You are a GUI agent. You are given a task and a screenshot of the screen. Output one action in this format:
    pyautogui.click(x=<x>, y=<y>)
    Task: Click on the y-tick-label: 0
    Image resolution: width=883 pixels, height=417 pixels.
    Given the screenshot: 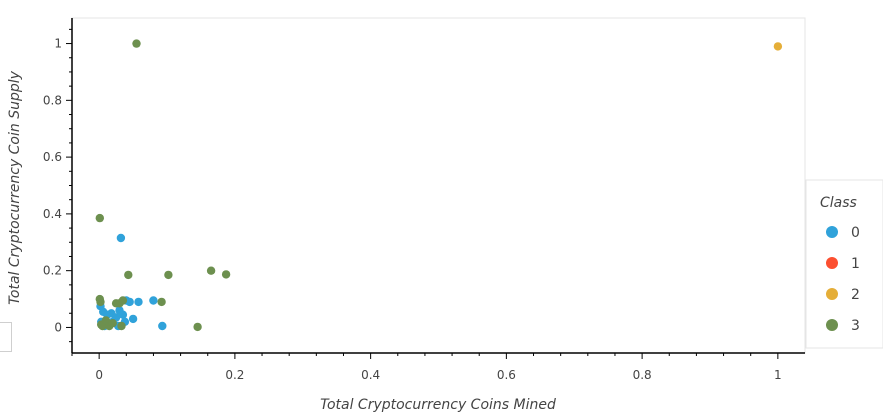 What is the action you would take?
    pyautogui.click(x=58, y=327)
    